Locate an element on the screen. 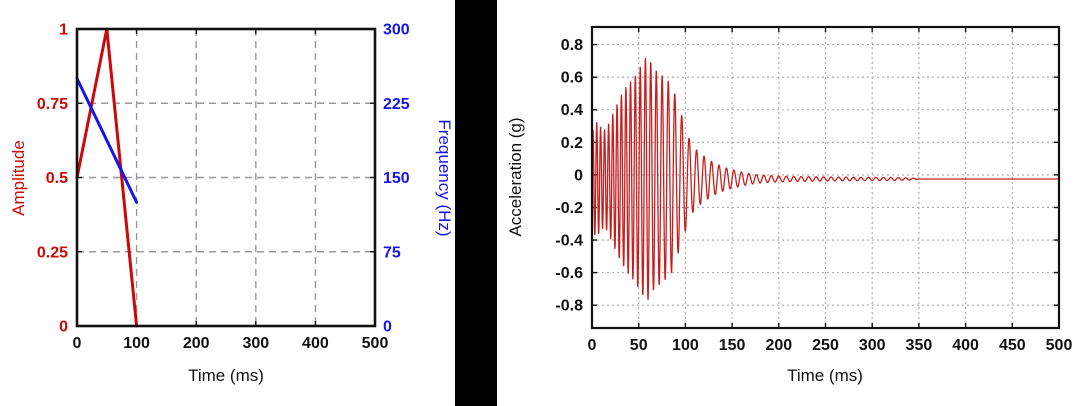  svg-text: 0.6 is located at coordinates (572, 78).